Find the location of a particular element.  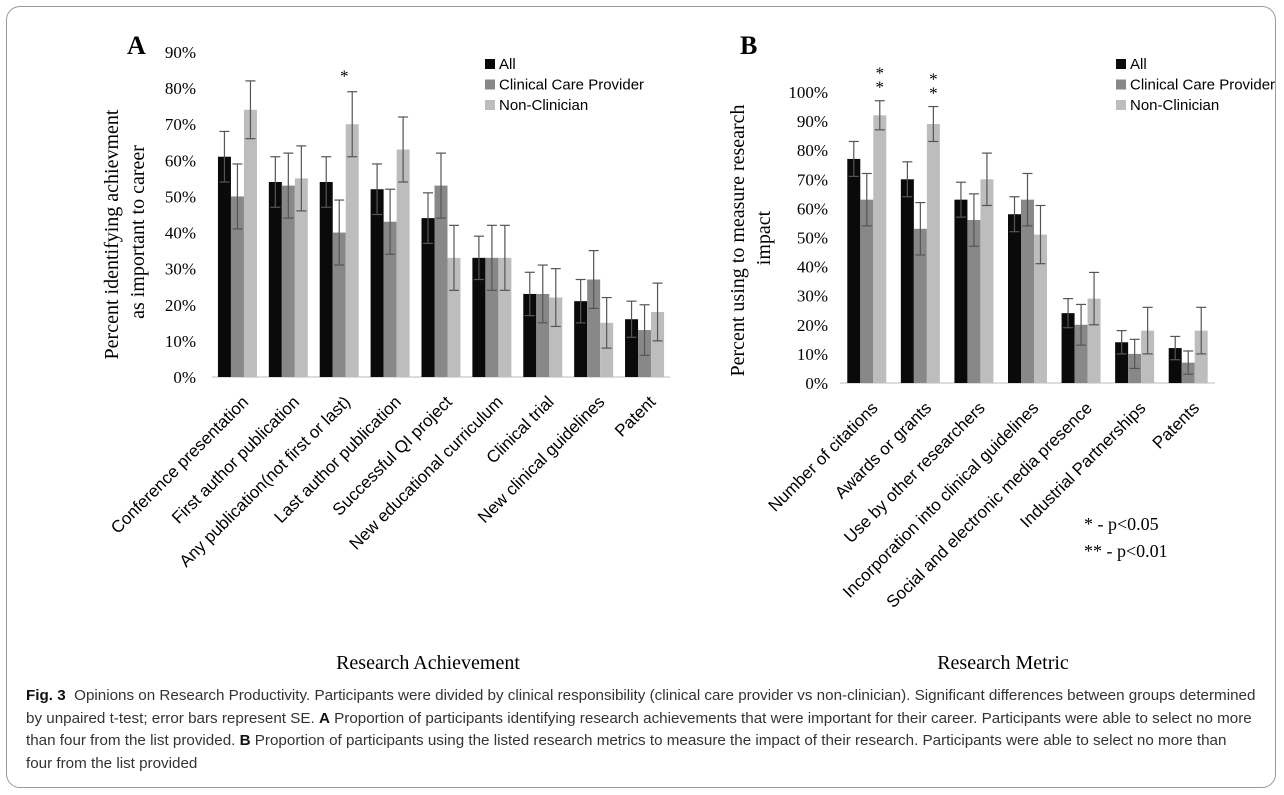

panel-b-ylabel: Percent using to measure research impact is located at coordinates (751, 237).